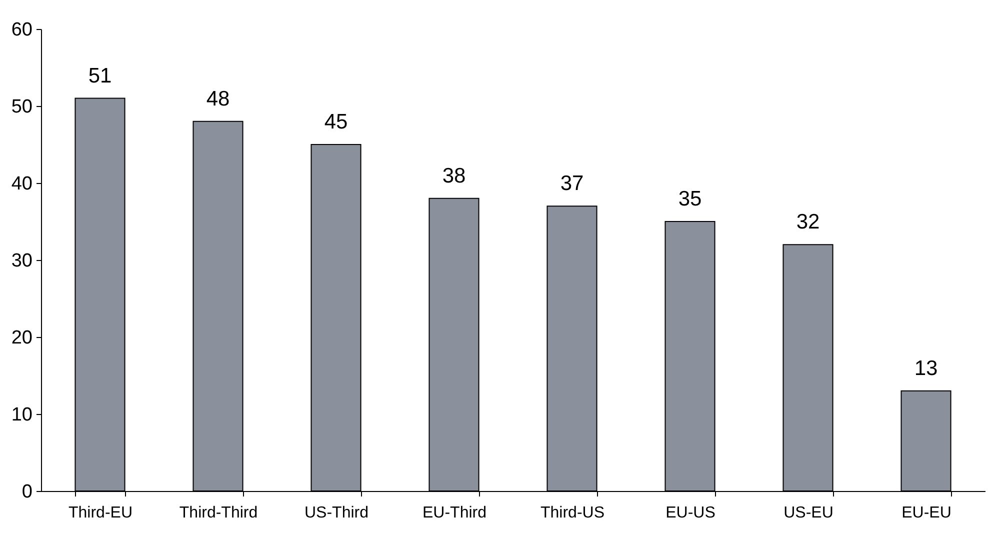 This screenshot has width=995, height=540. Describe the element at coordinates (336, 513) in the screenshot. I see `x-tick-label: US-Third` at that location.